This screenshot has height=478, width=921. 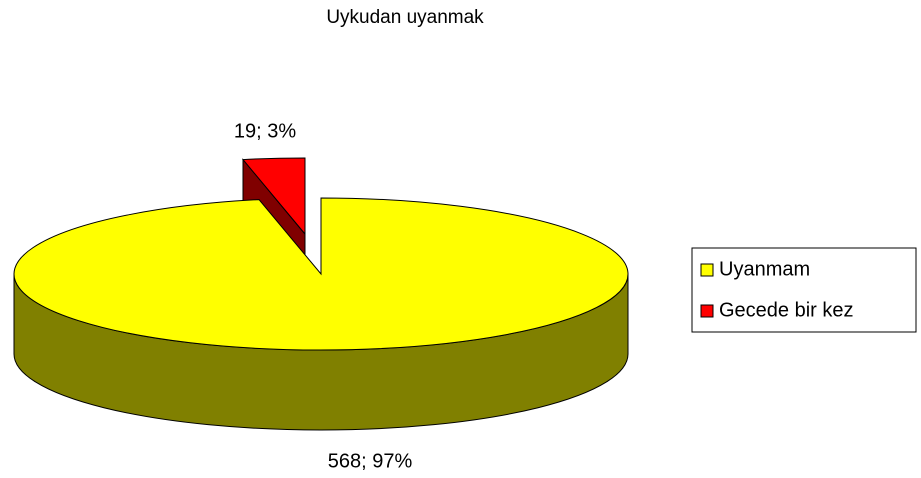 I want to click on data-label: 568; 97%, so click(x=370, y=461).